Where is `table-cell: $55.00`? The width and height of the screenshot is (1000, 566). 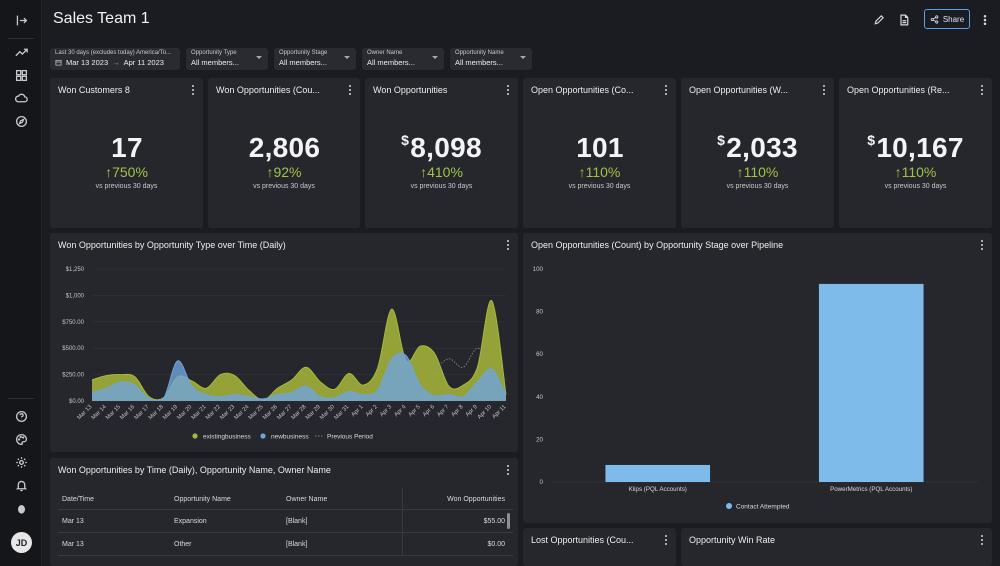
table-cell: $55.00 is located at coordinates (494, 521).